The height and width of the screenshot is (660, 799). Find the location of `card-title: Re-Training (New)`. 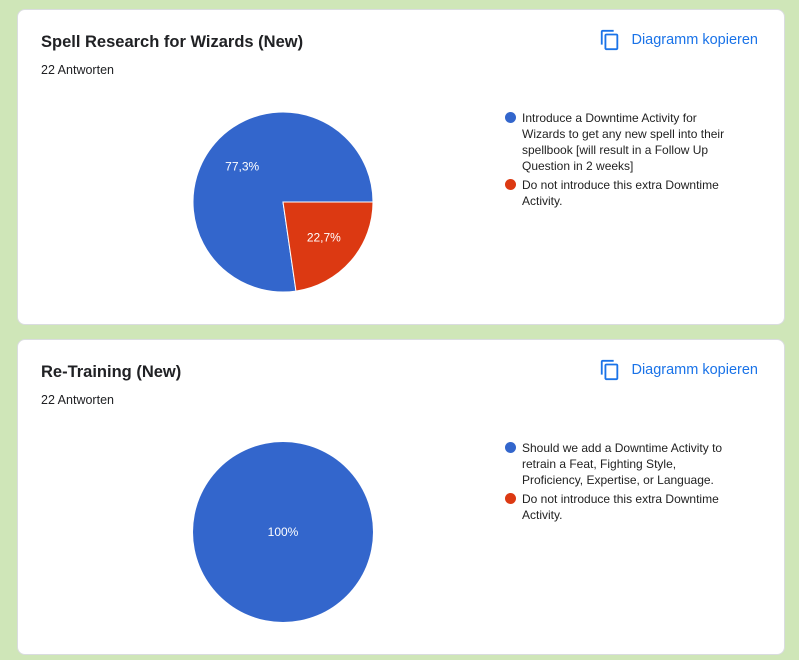

card-title: Re-Training (New) is located at coordinates (111, 372).